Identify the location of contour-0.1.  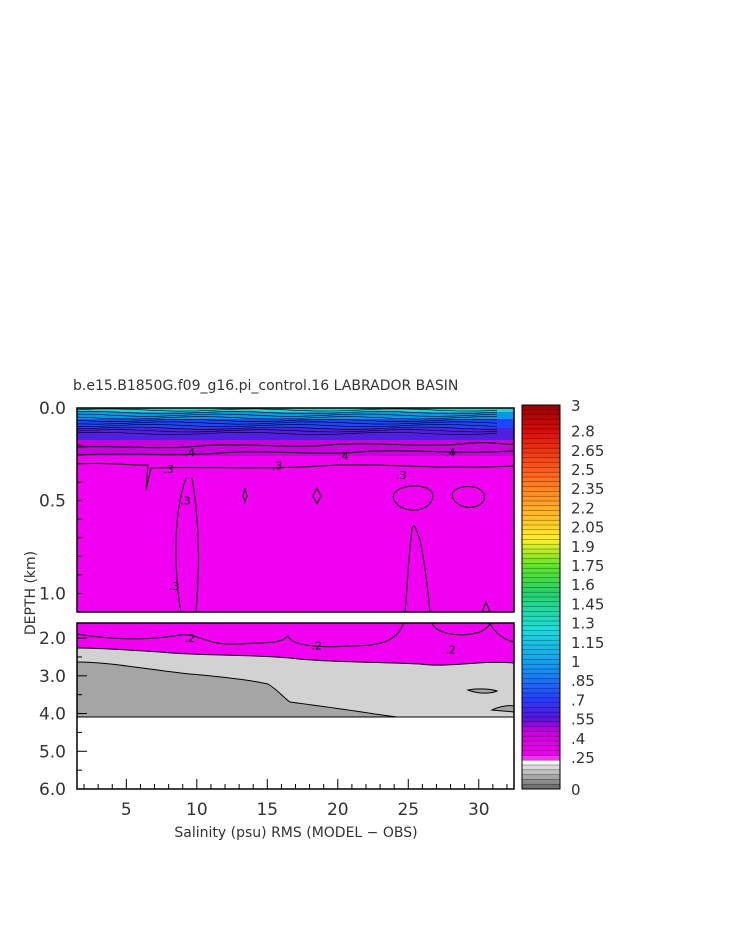
(237, 689).